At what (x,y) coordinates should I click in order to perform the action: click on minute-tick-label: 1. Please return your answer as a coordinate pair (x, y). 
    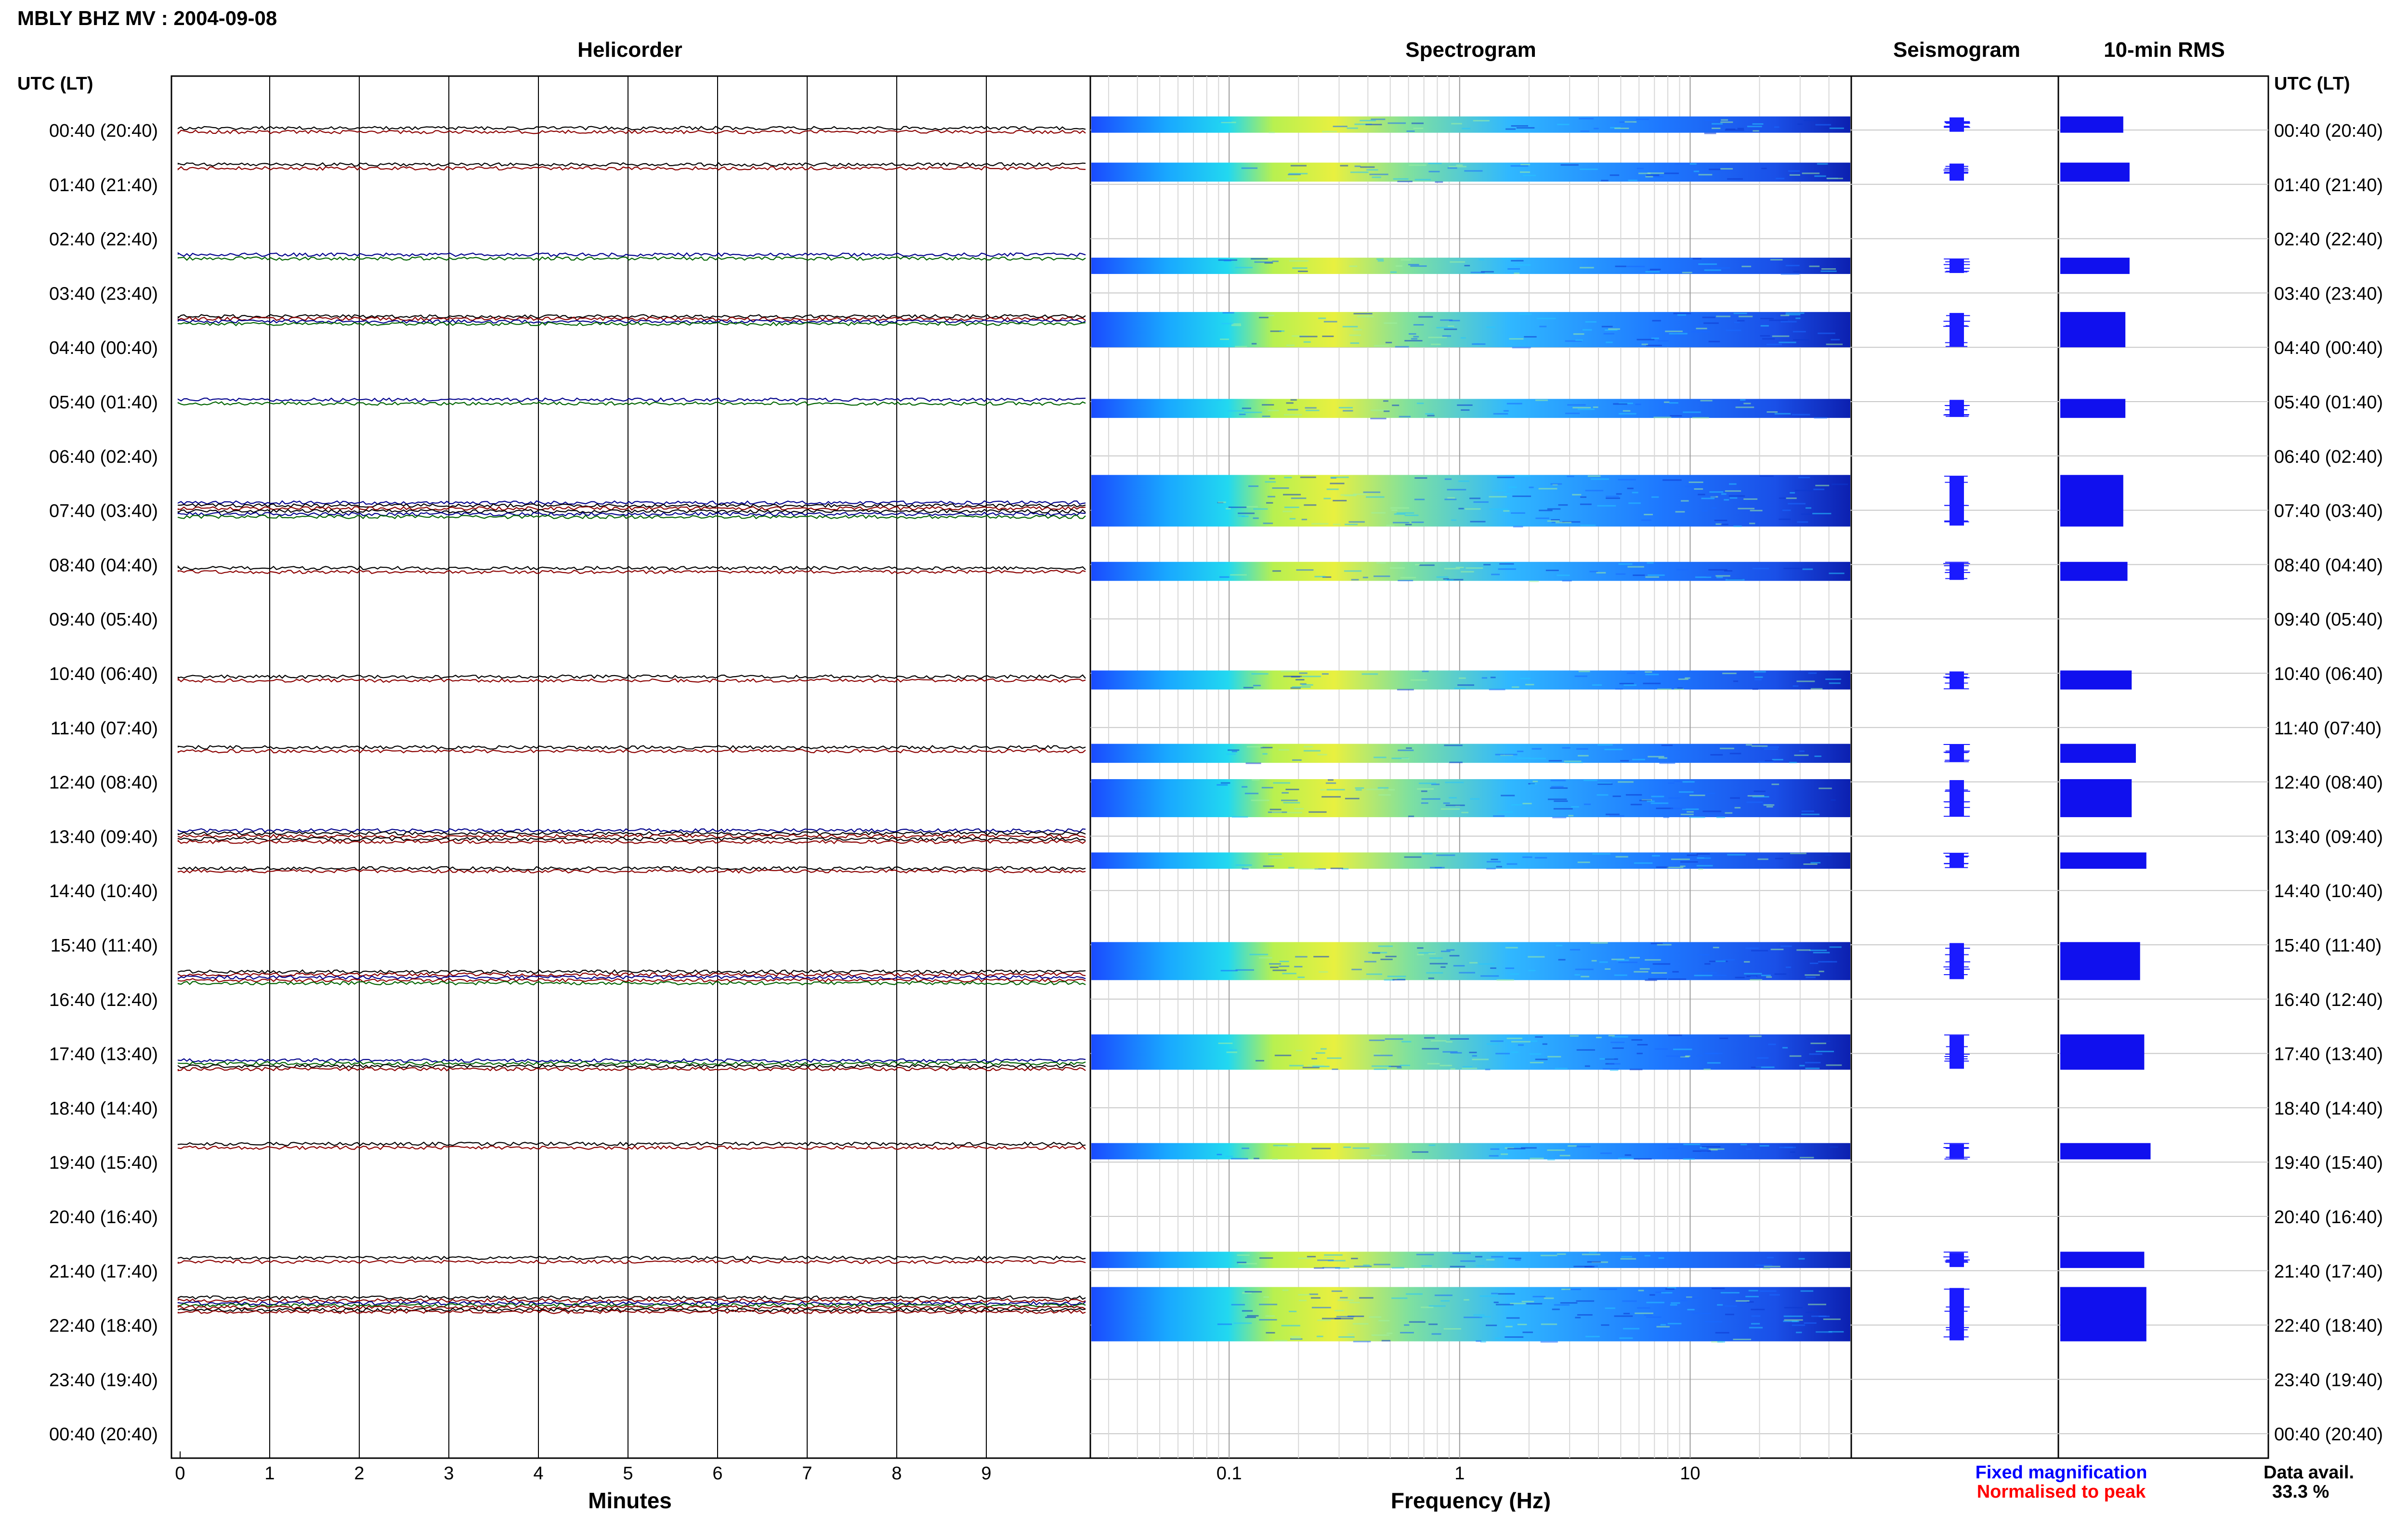
    Looking at the image, I should click on (269, 1473).